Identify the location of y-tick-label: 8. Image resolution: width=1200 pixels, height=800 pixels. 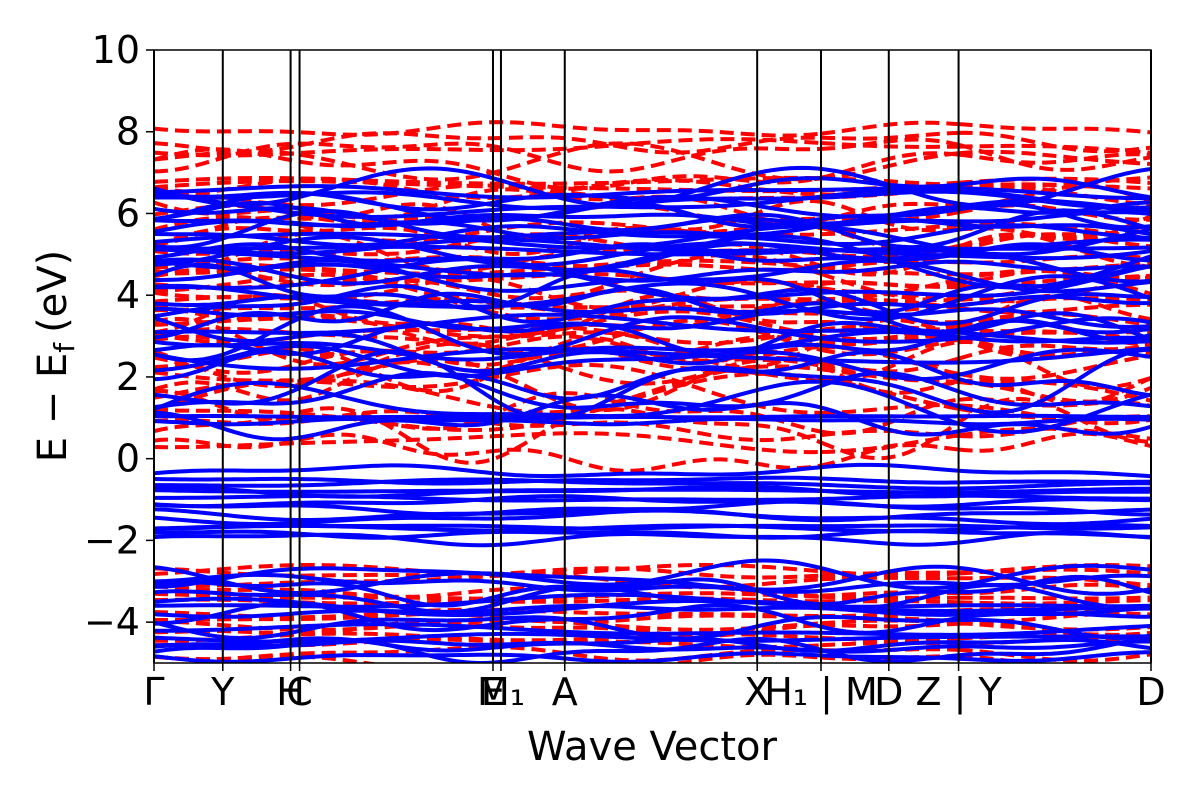
(128, 132).